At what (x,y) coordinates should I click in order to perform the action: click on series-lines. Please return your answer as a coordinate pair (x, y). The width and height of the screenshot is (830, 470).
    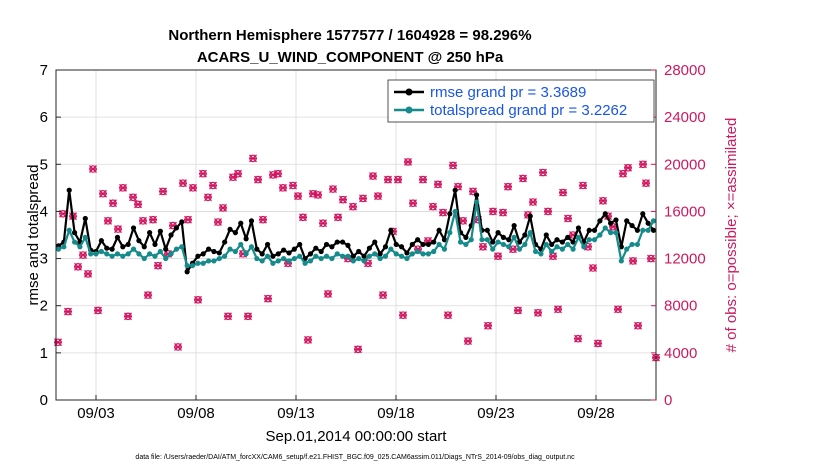
    Looking at the image, I should click on (356, 231).